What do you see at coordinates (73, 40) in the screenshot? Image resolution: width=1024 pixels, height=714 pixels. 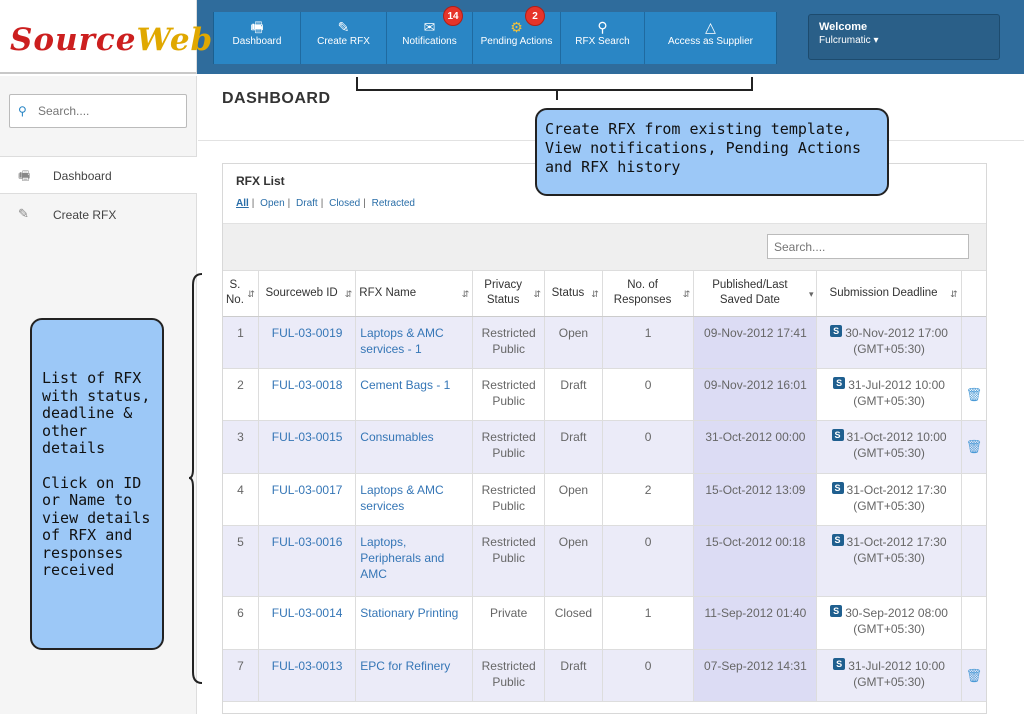 I see `logo-source: Source` at bounding box center [73, 40].